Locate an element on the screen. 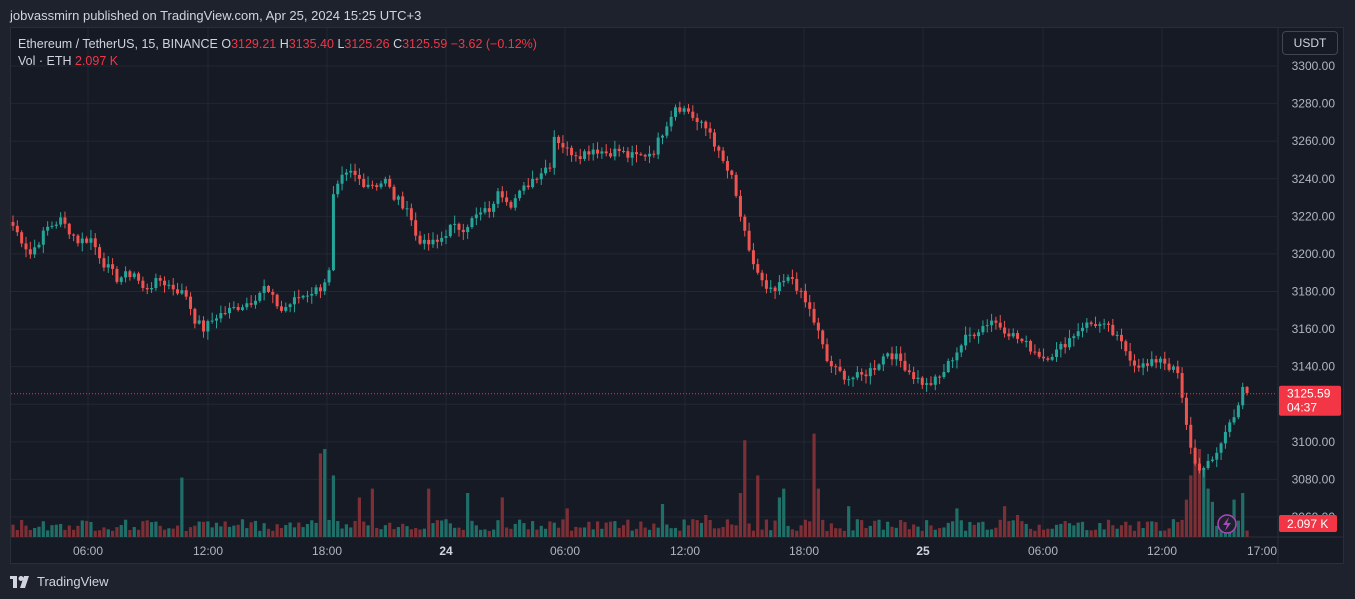 This screenshot has width=1355, height=599. y-tick-label: 3180.00 is located at coordinates (1314, 292).